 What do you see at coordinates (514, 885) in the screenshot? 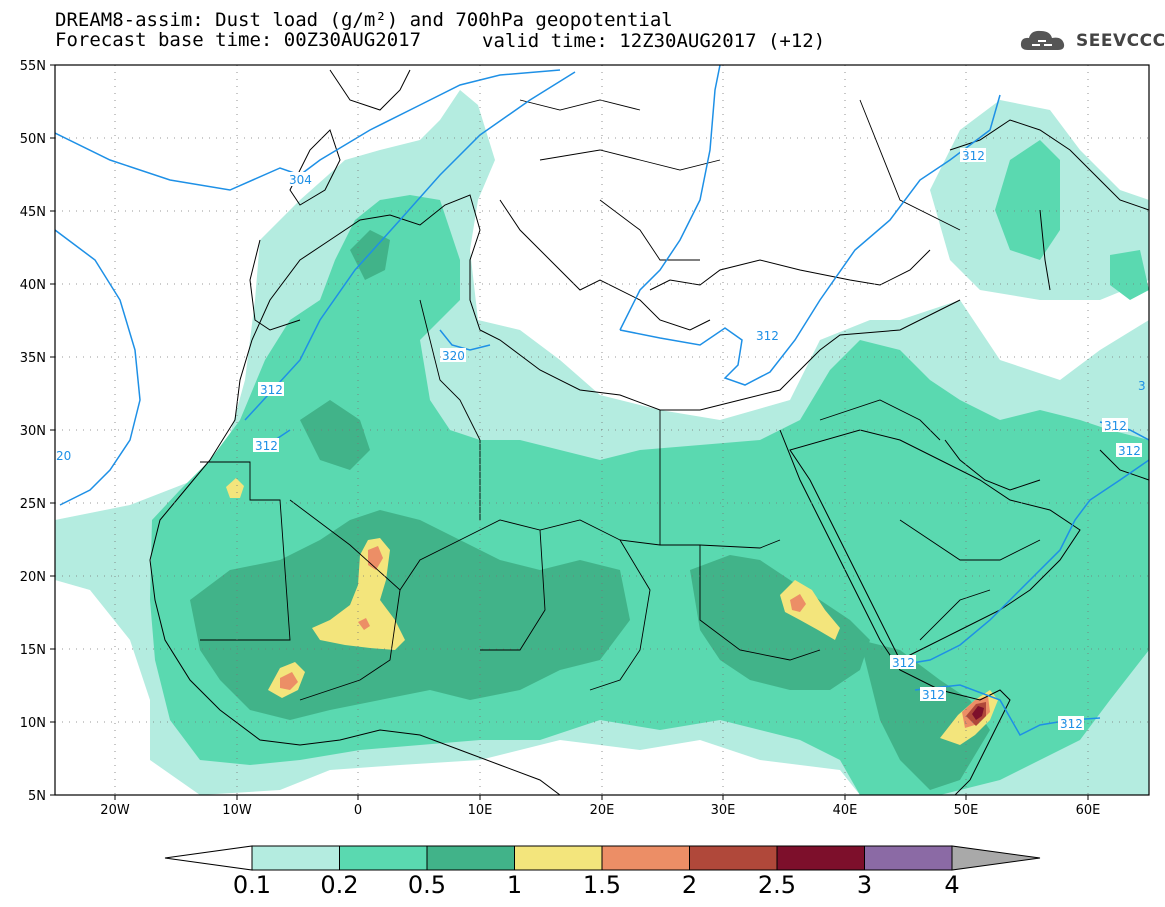
I see `colorbar-label: 1` at bounding box center [514, 885].